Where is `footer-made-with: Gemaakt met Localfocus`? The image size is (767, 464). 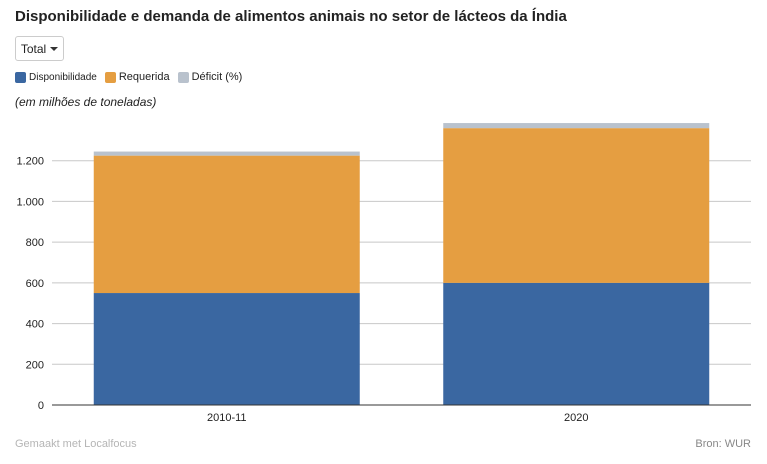 footer-made-with: Gemaakt met Localfocus is located at coordinates (76, 444).